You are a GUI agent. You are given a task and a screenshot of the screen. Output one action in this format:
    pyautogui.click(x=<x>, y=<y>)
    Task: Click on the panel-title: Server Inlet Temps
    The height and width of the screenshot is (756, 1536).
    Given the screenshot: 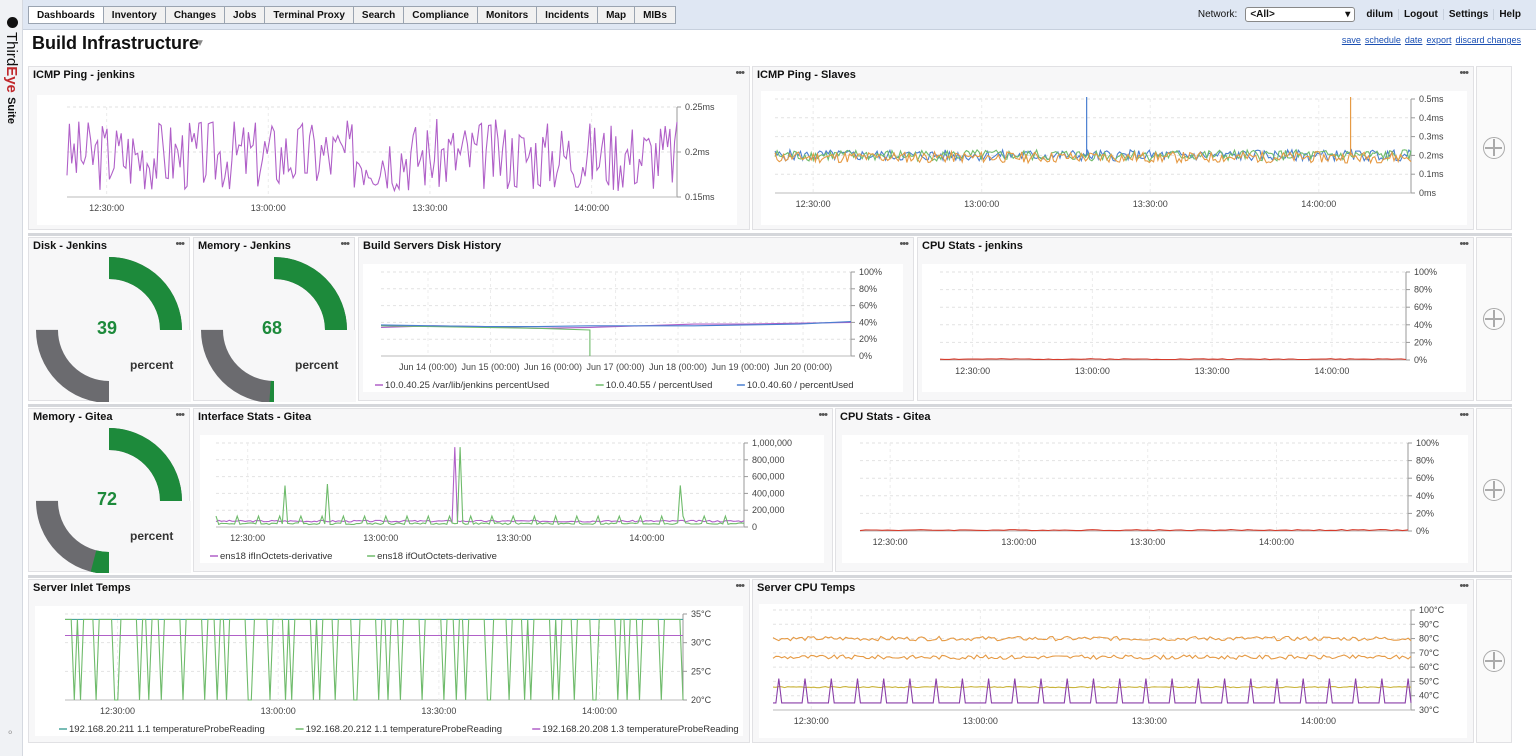 What is the action you would take?
    pyautogui.click(x=82, y=588)
    